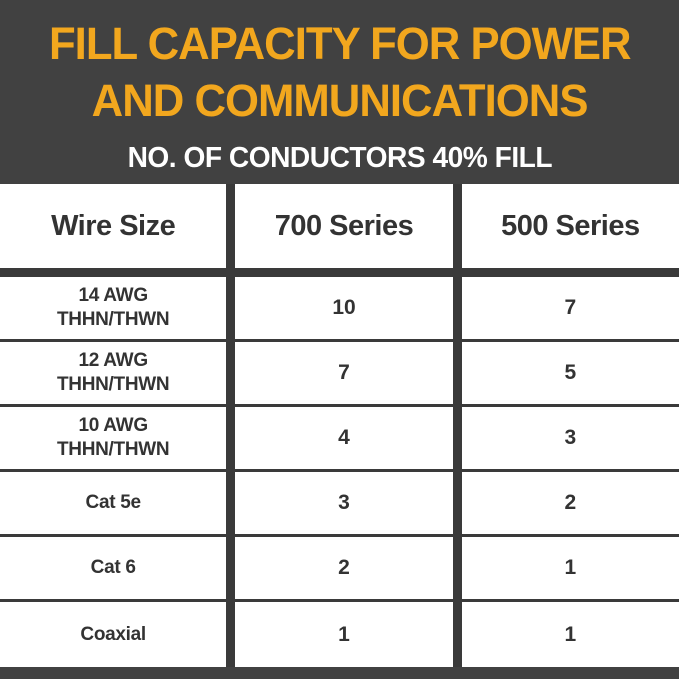 This screenshot has width=679, height=679. I want to click on table-row: 12 AWG THHN/THWN 7 5, so click(339, 374).